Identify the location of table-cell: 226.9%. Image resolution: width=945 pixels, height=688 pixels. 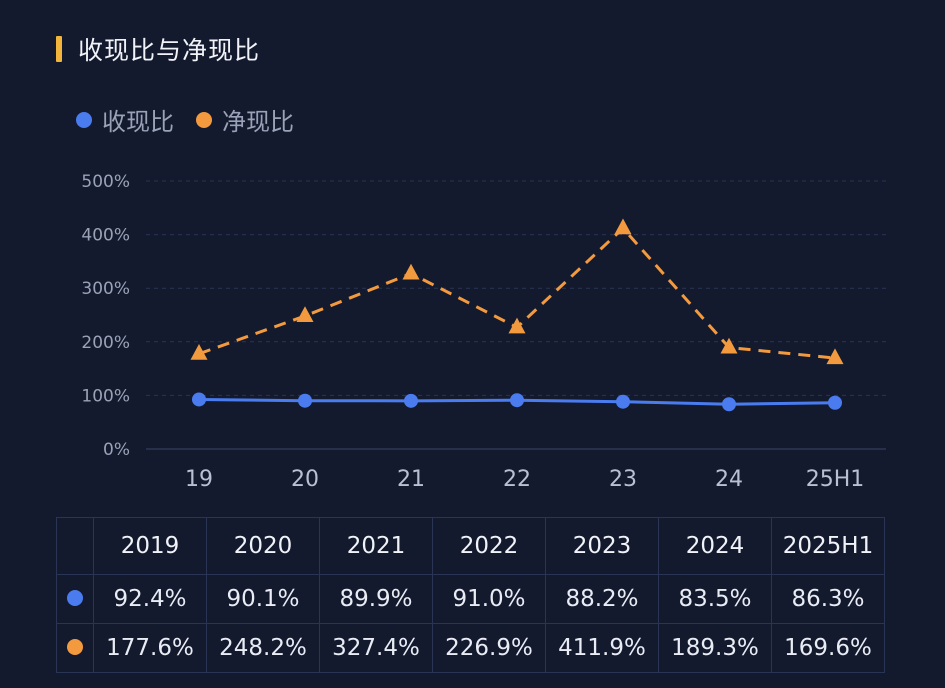
(489, 648).